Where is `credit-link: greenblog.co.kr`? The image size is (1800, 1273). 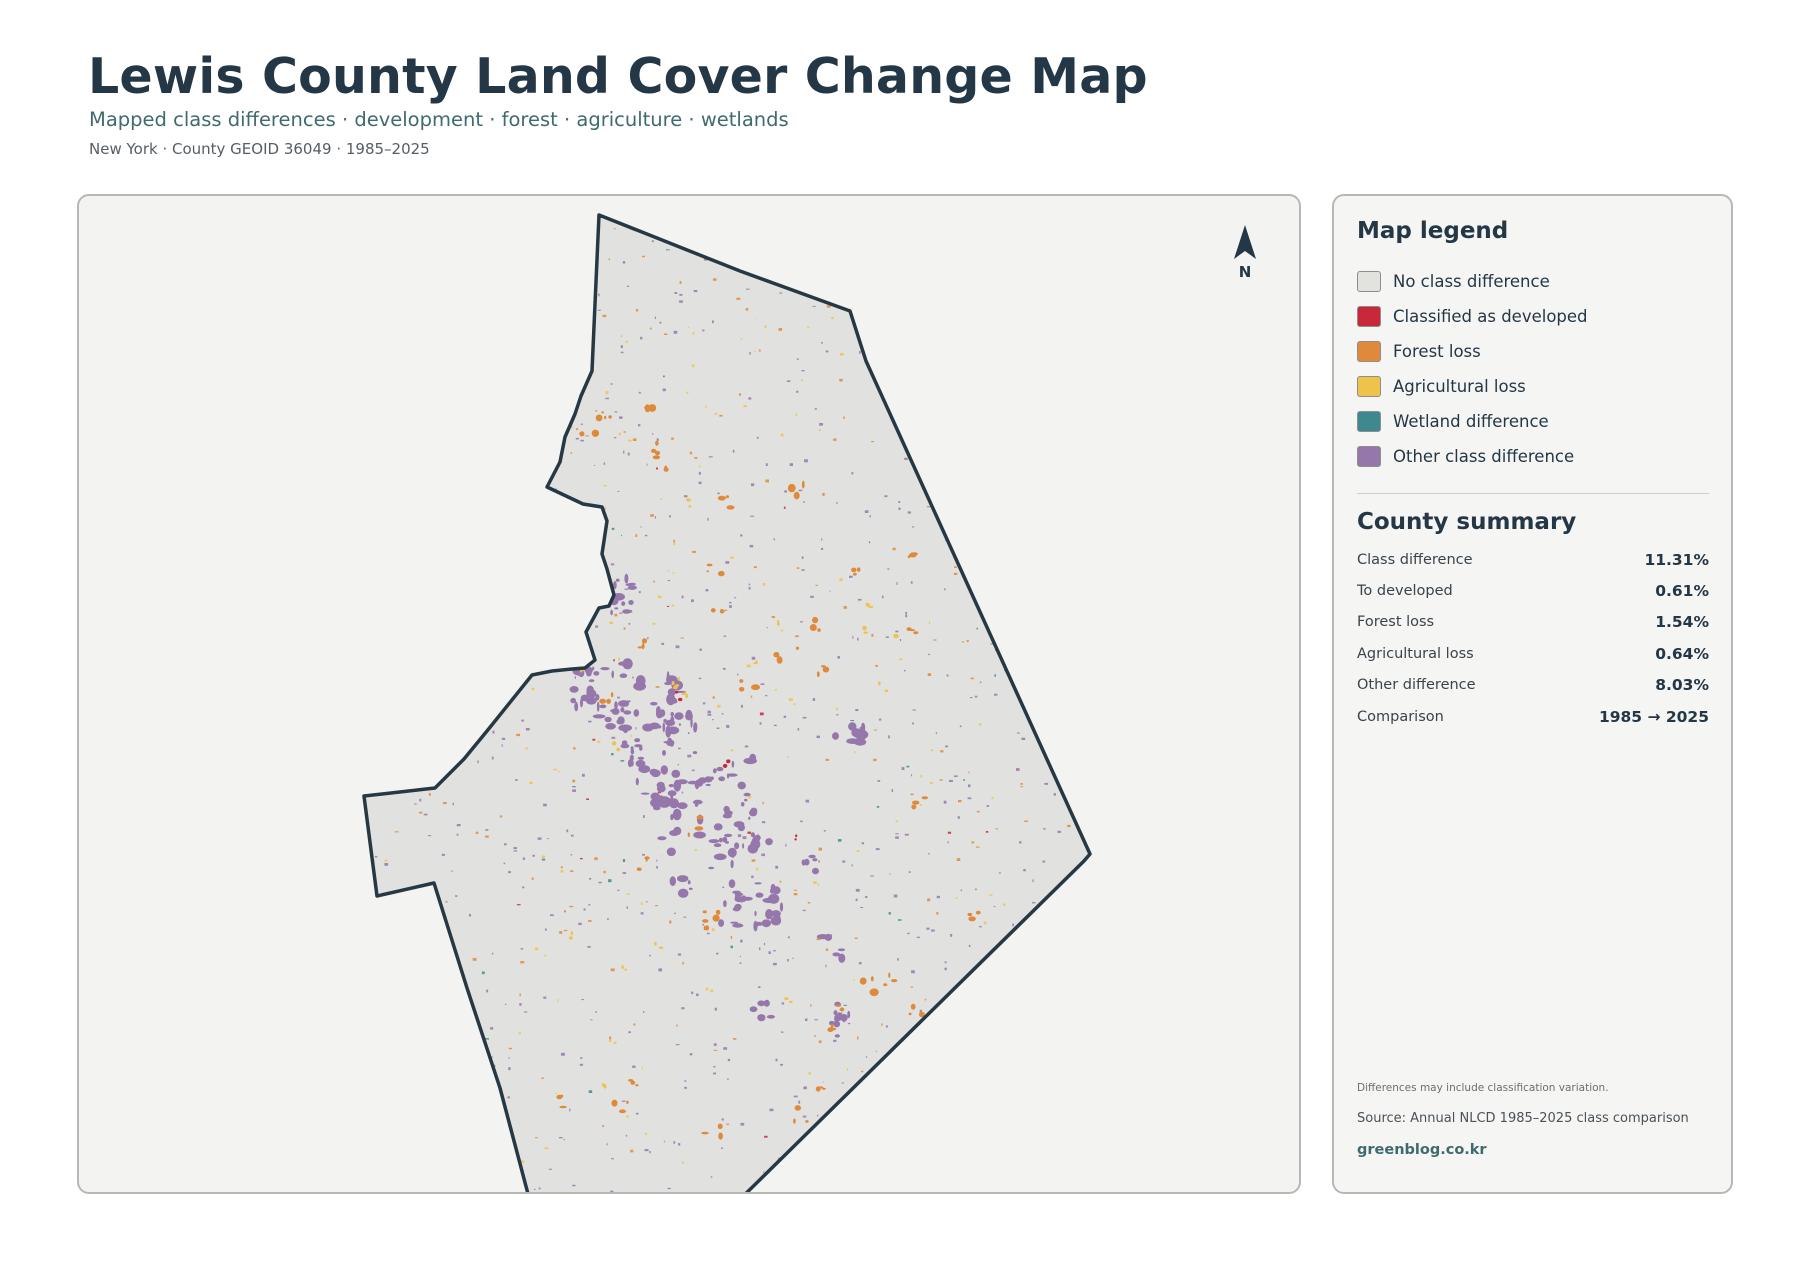
credit-link: greenblog.co.kr is located at coordinates (1422, 1150).